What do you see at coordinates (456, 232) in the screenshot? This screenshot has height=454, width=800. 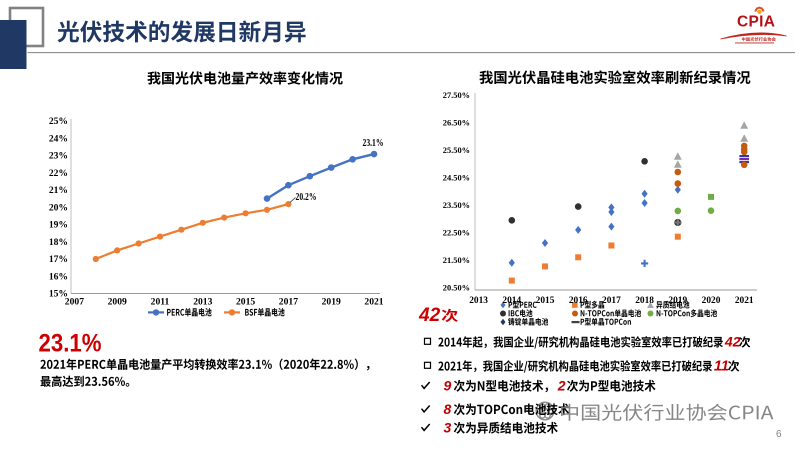 I see `svg-text: 22.50%` at bounding box center [456, 232].